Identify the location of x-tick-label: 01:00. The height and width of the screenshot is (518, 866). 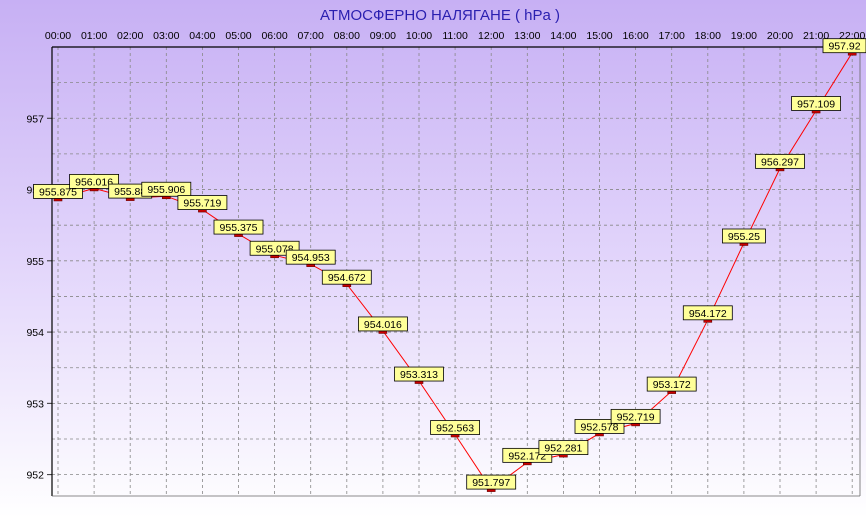
(94, 36).